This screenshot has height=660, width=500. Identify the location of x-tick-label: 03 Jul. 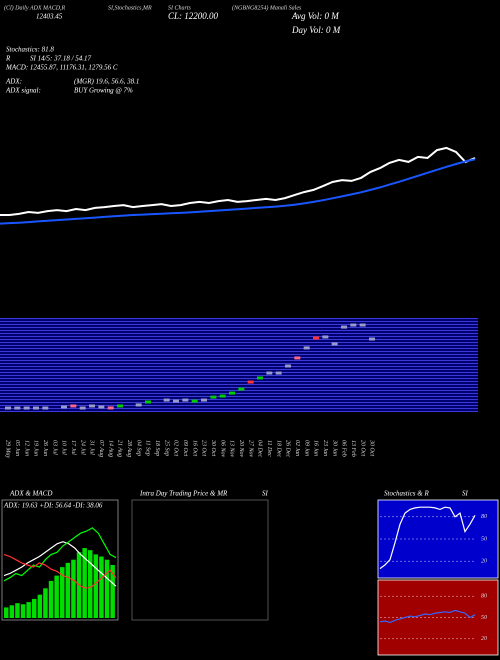
(54, 447).